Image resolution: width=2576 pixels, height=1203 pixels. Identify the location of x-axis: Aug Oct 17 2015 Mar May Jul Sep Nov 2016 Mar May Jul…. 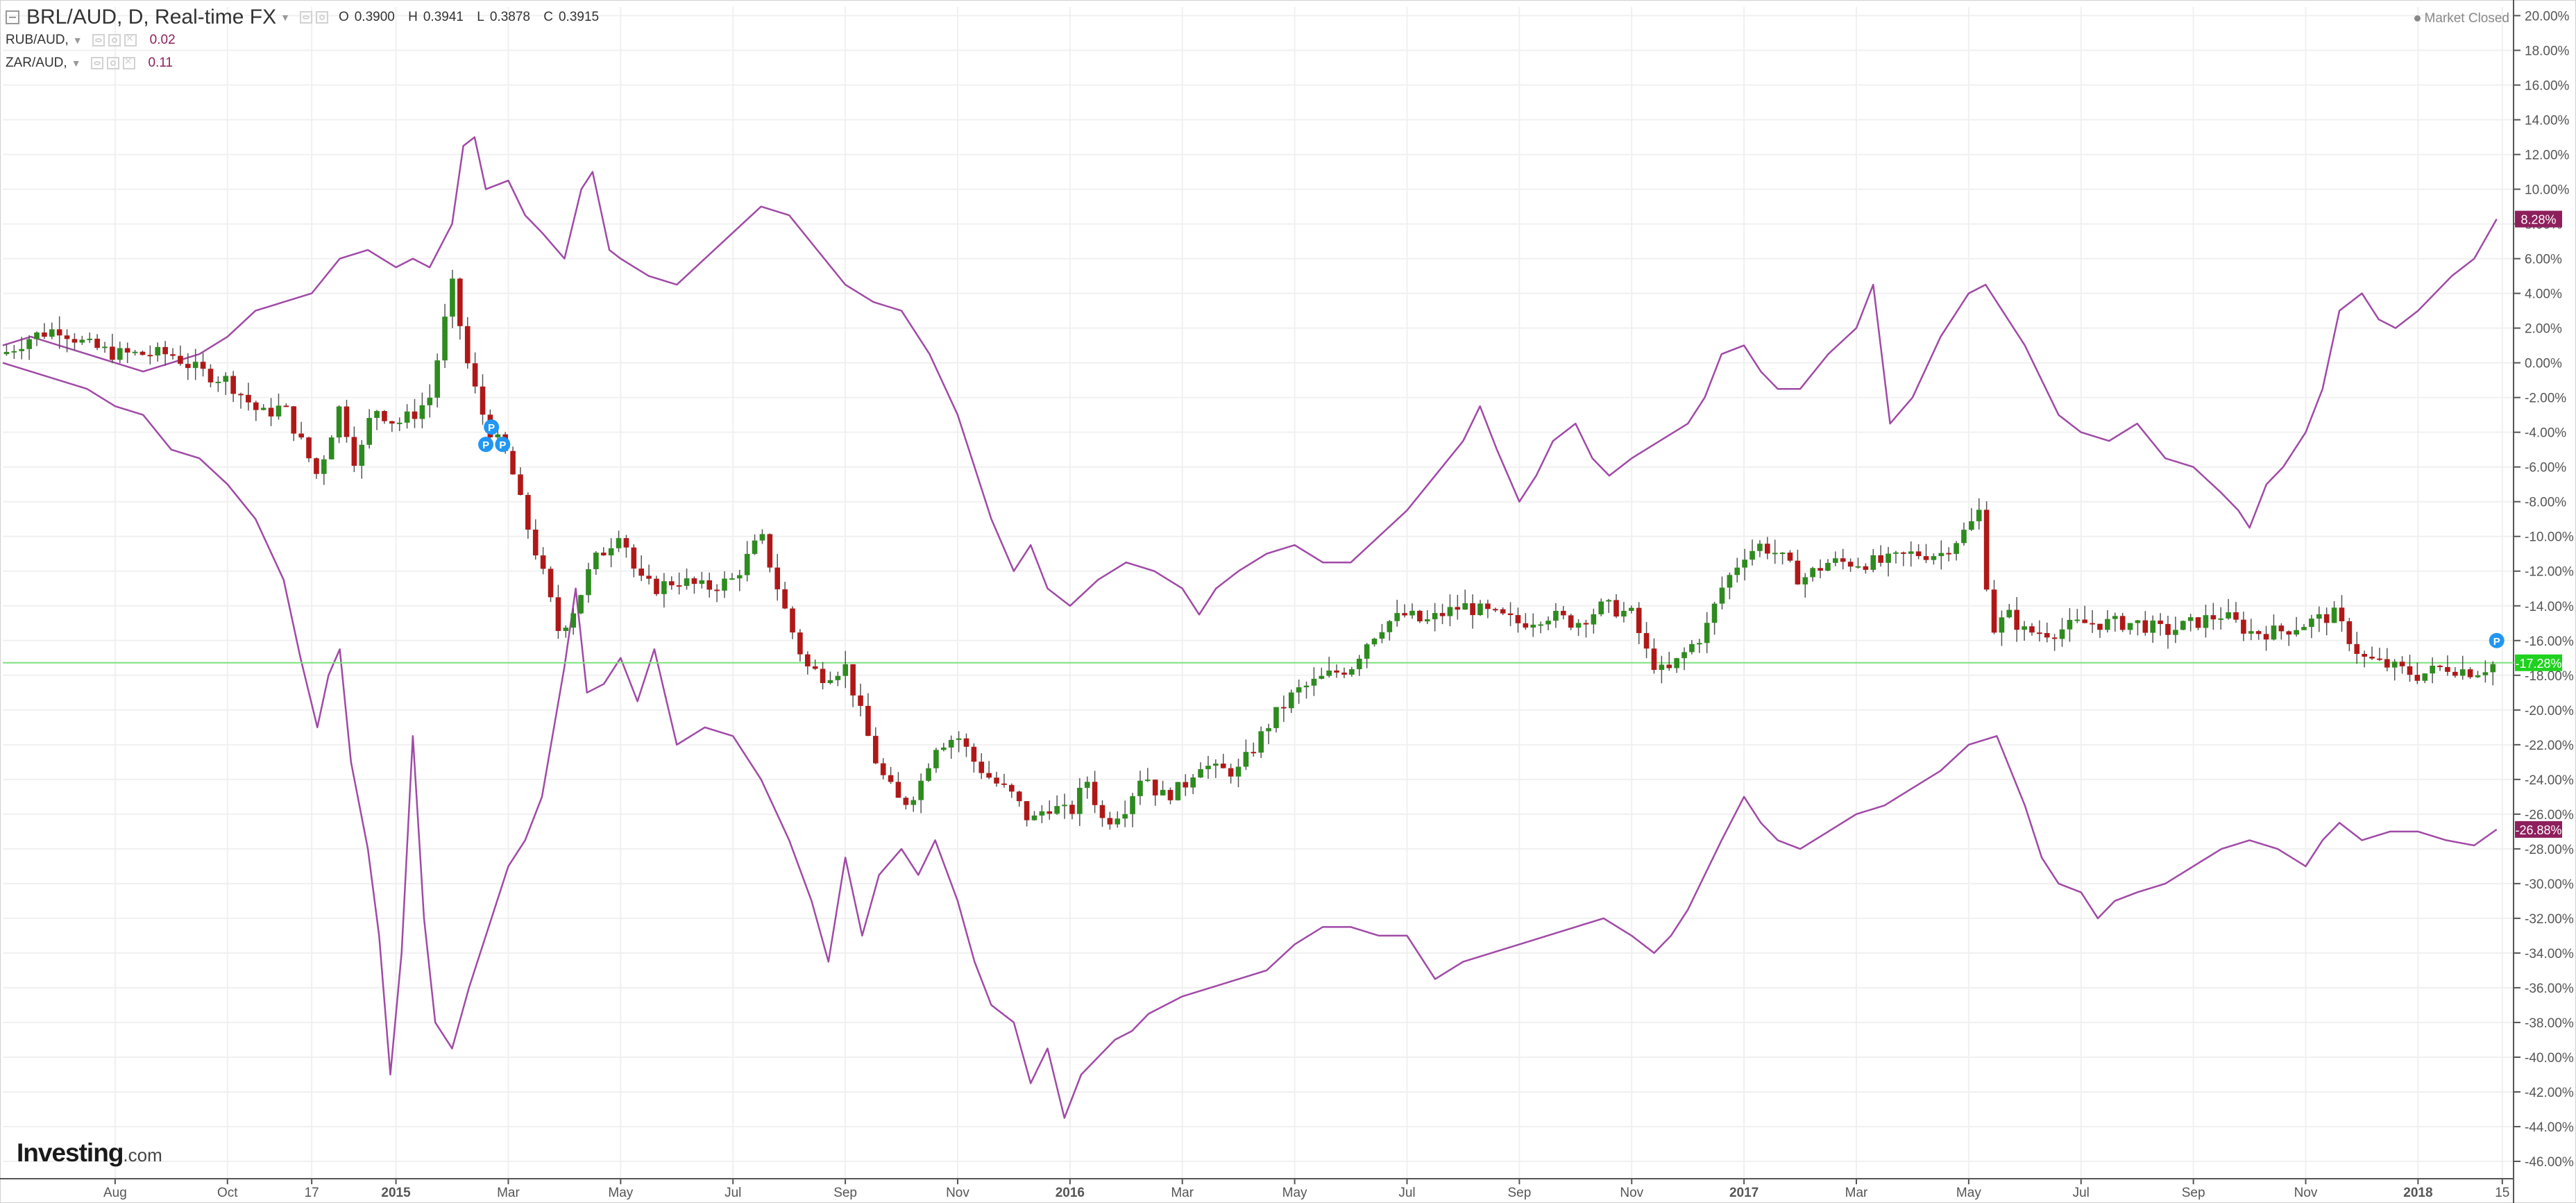
(1306, 1189).